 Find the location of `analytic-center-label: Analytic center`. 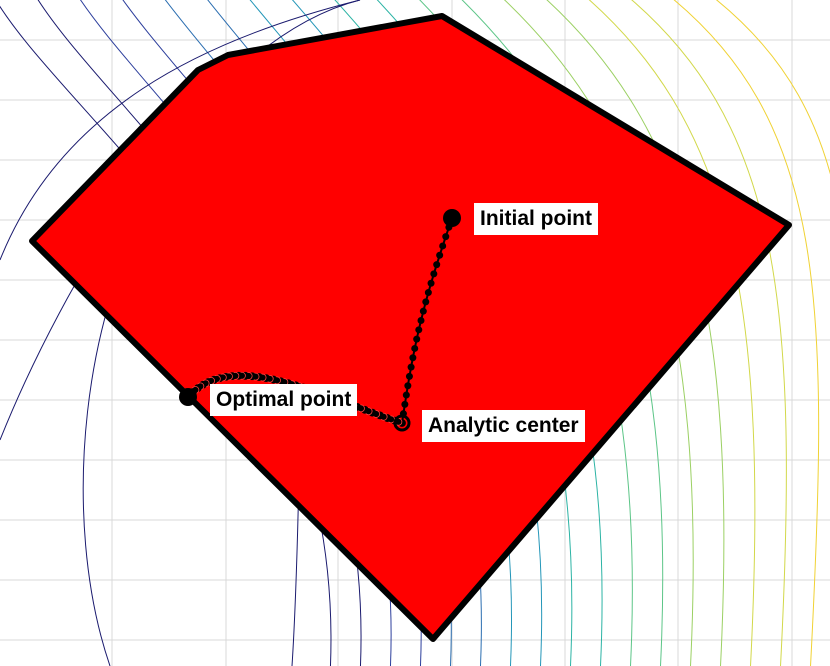

analytic-center-label: Analytic center is located at coordinates (503, 426).